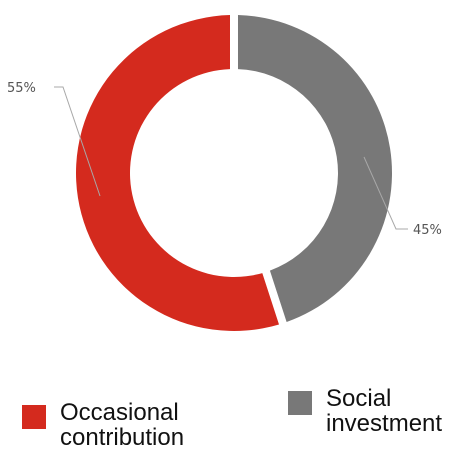  I want to click on legend-item-social-investment: Social investment, so click(375, 411).